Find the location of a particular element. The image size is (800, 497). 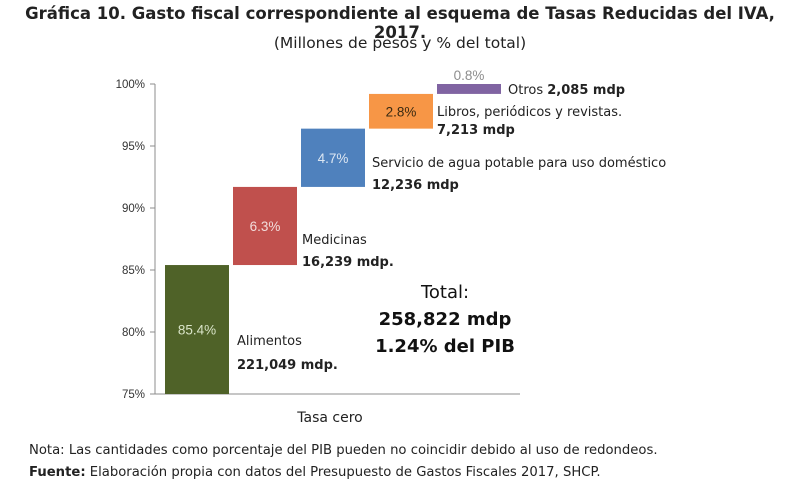

total-amount: 258,822 mdp is located at coordinates (445, 319).